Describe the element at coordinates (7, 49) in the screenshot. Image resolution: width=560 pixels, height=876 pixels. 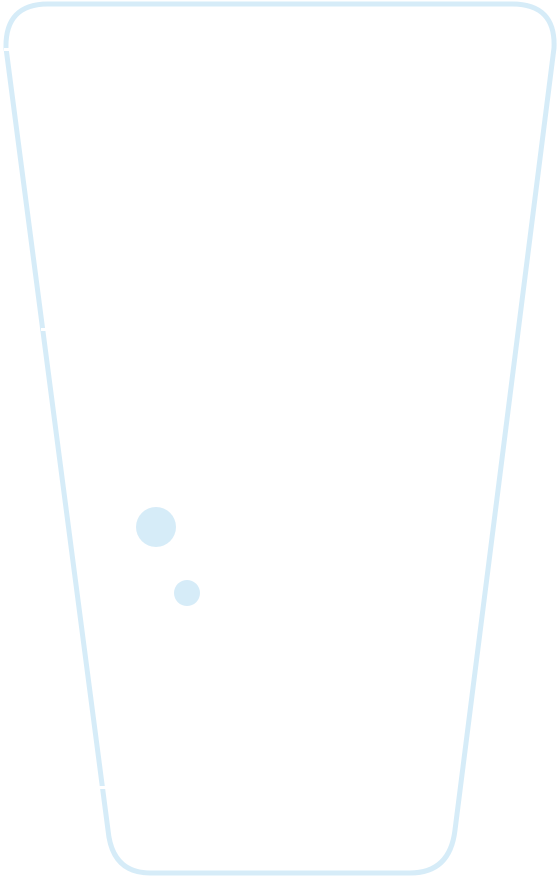
I see `outline-gap-top` at that location.